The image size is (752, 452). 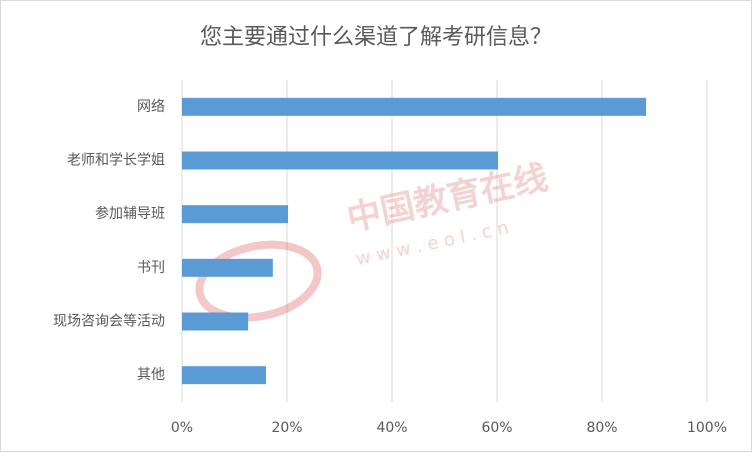 What do you see at coordinates (601, 428) in the screenshot?
I see `x-tick-label: 80%` at bounding box center [601, 428].